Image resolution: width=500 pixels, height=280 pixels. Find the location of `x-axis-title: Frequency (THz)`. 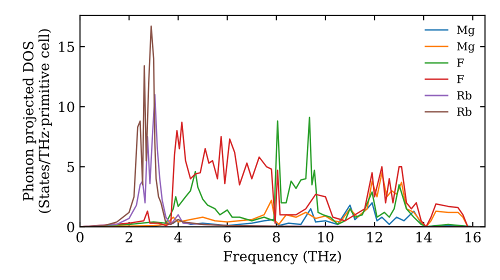

x-axis-title: Frequency (THz) is located at coordinates (282, 257).